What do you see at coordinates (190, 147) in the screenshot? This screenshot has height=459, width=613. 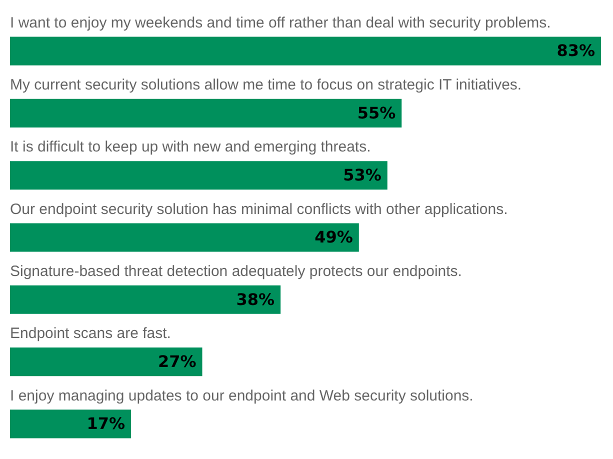 I see `y-tick-label: It is difficult to keep up with new and emerging threats.` at bounding box center [190, 147].